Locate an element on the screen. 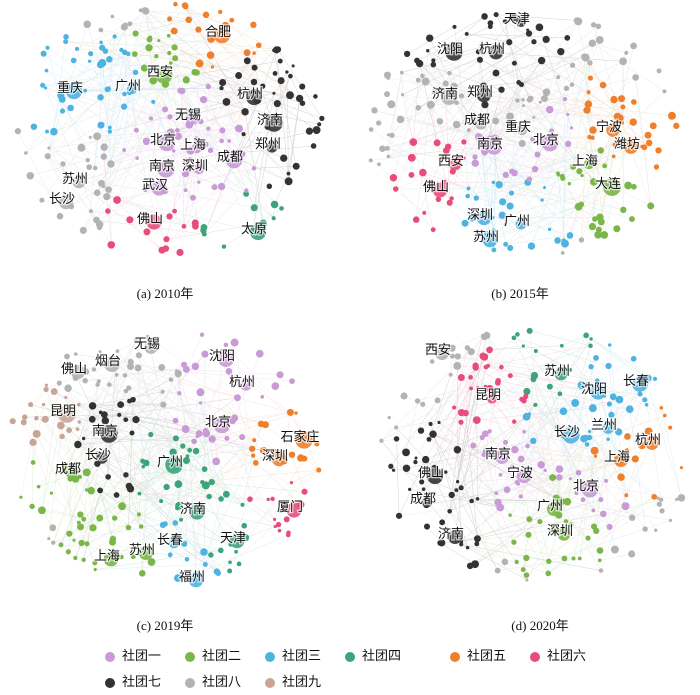 This screenshot has height=695, width=700. city-label: 长沙 is located at coordinates (62, 198).